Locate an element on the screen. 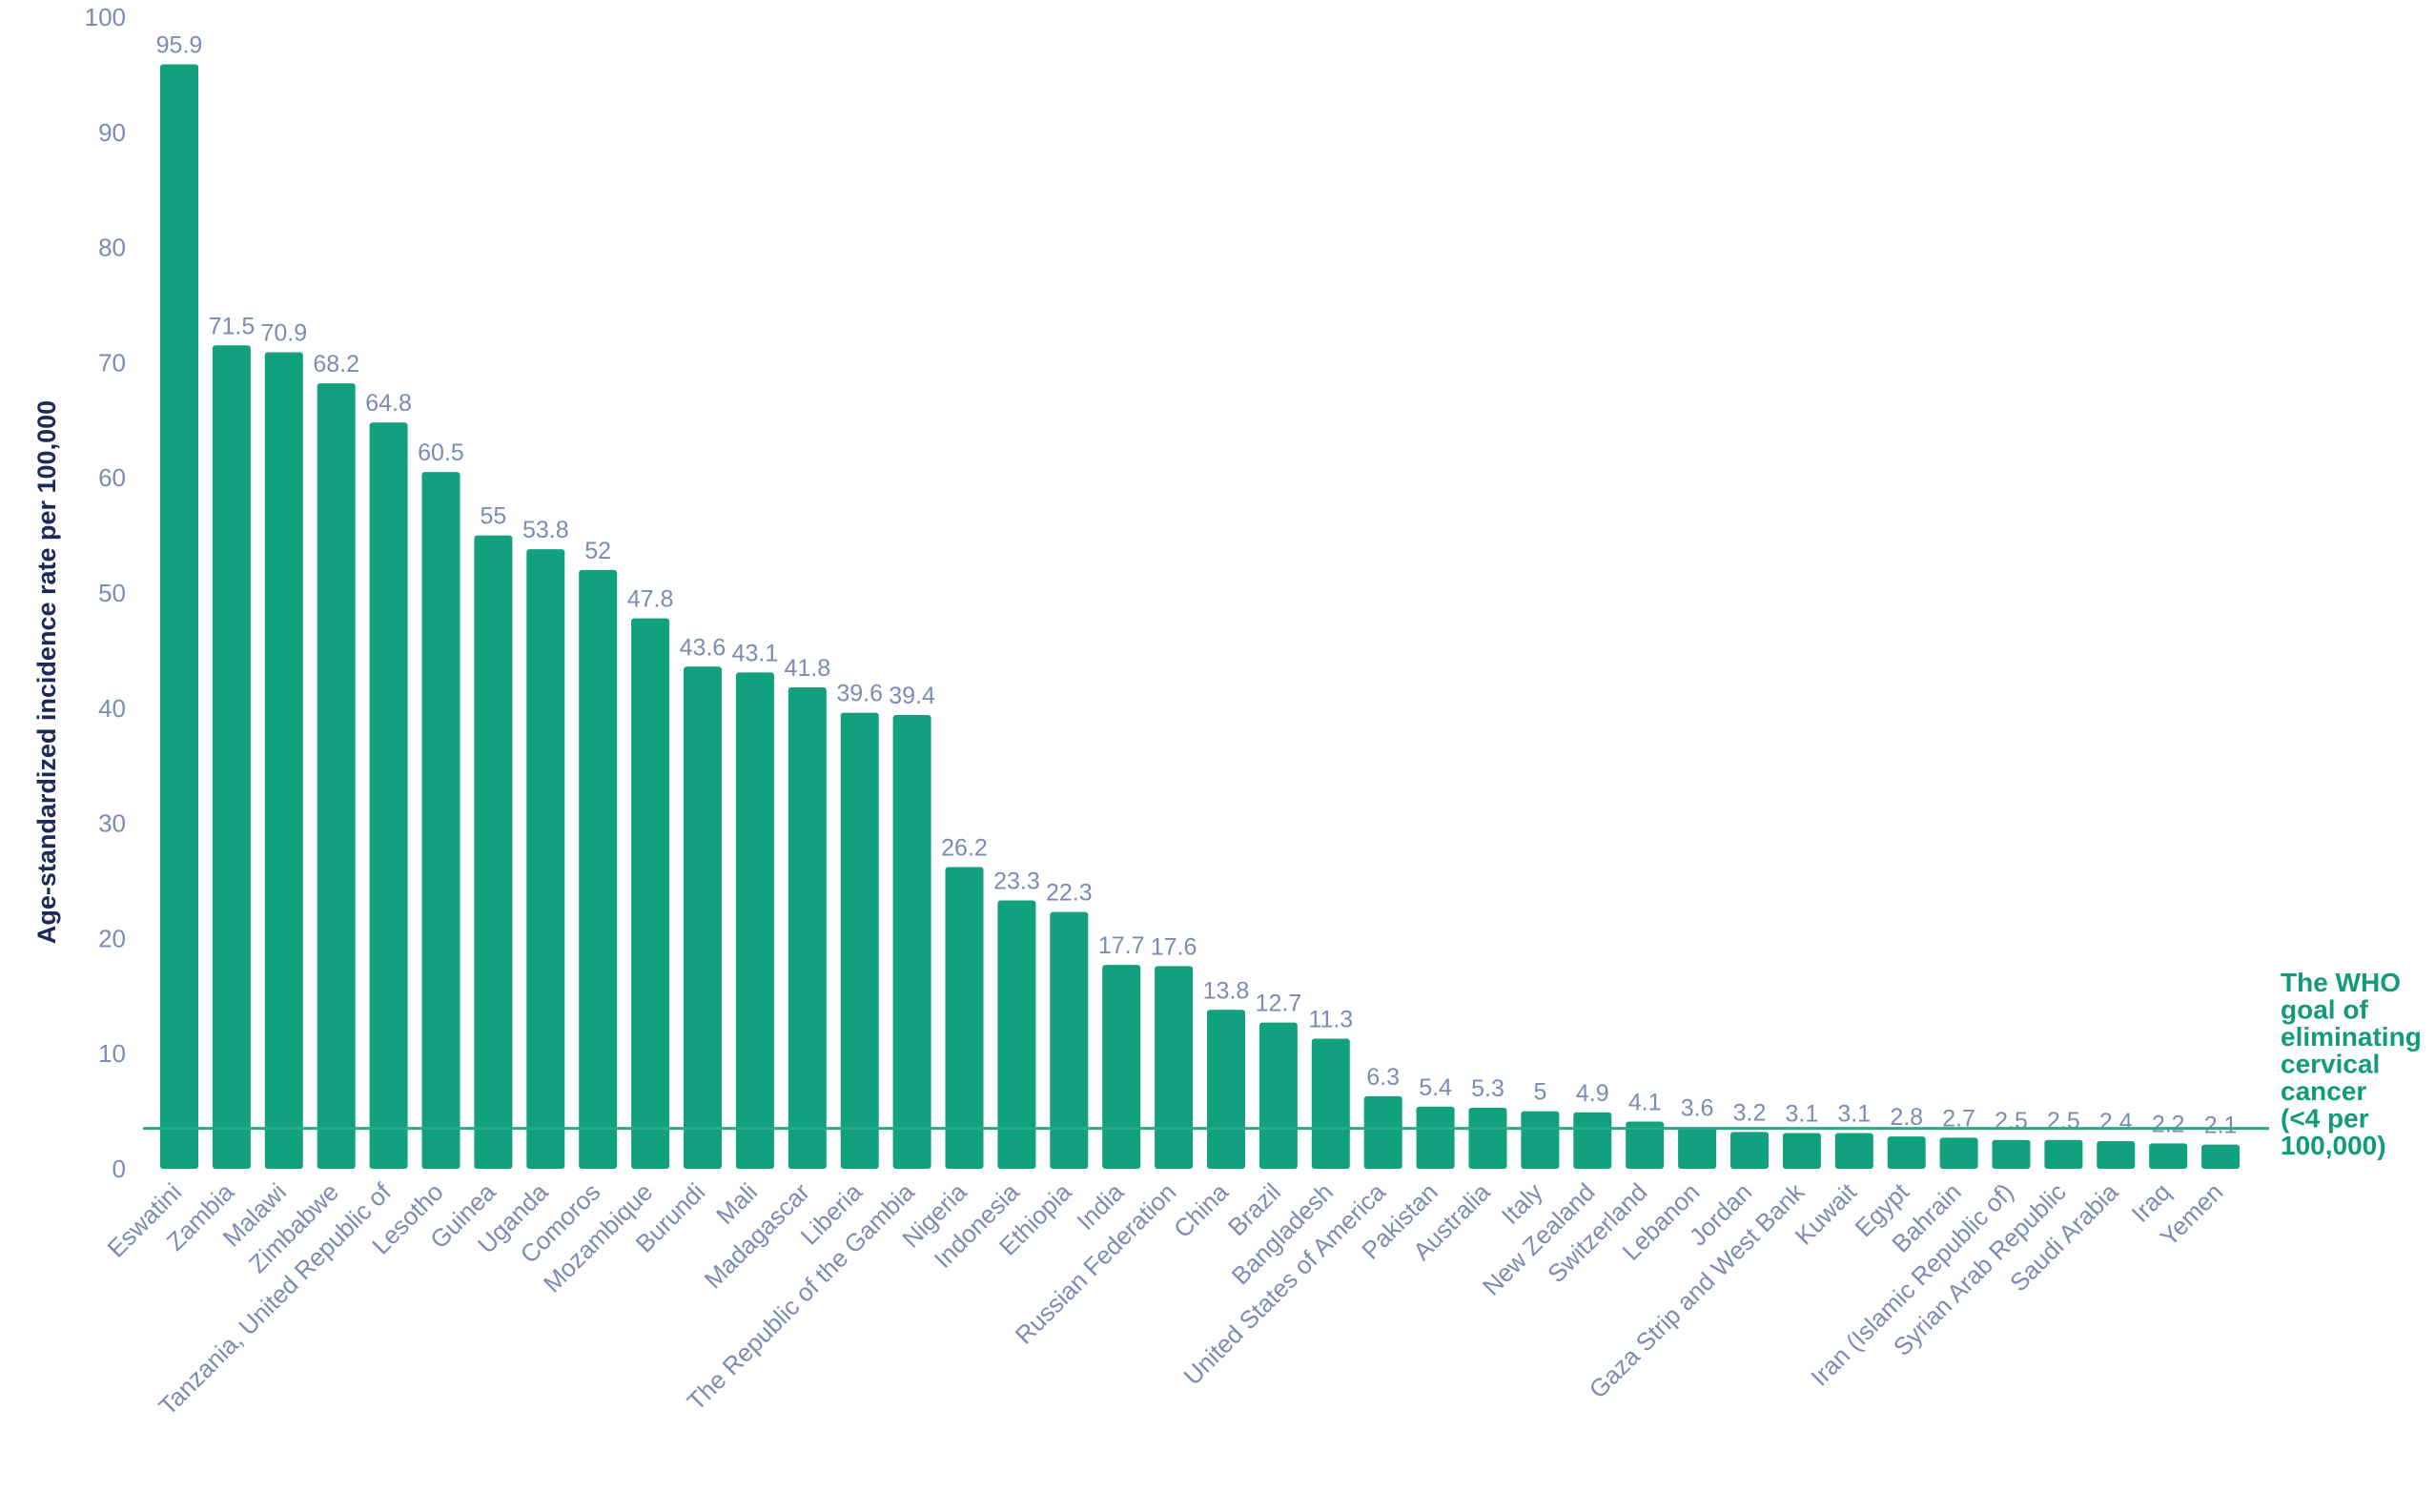 This screenshot has width=2435, height=1512. data-label: 4.1 is located at coordinates (1645, 1102).